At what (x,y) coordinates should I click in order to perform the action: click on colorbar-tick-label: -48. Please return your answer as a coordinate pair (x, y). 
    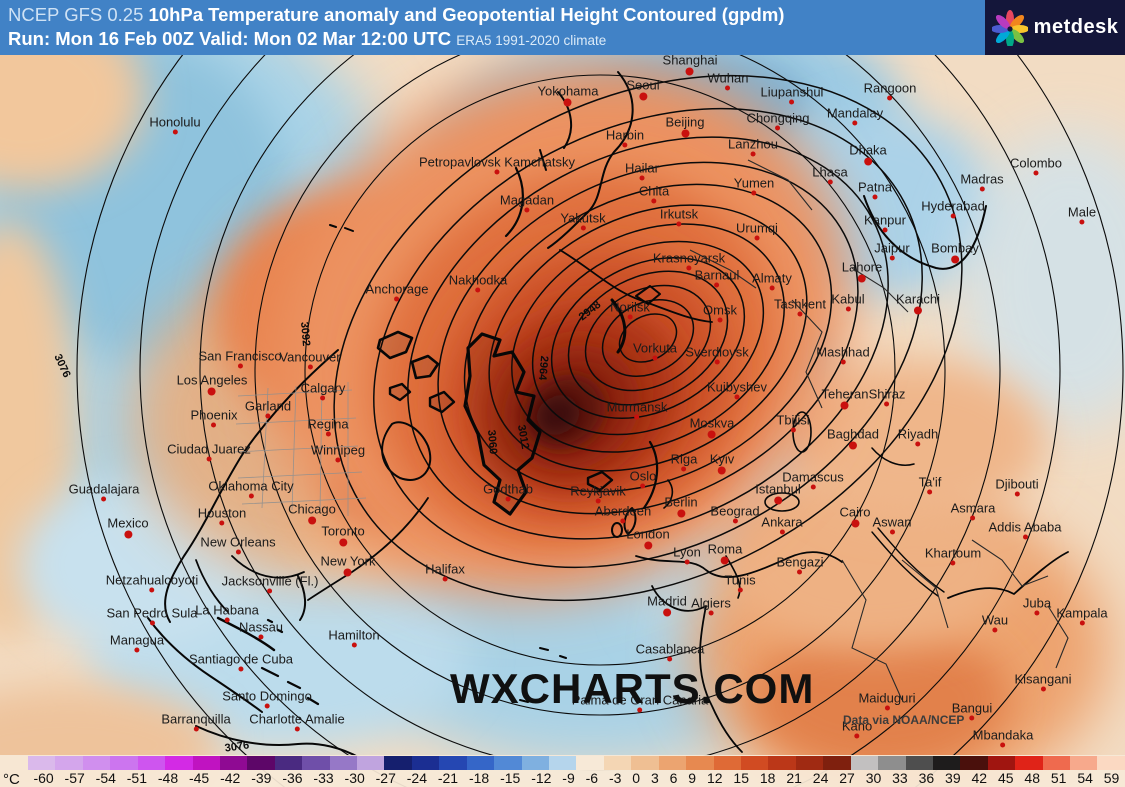
    Looking at the image, I should click on (168, 778).